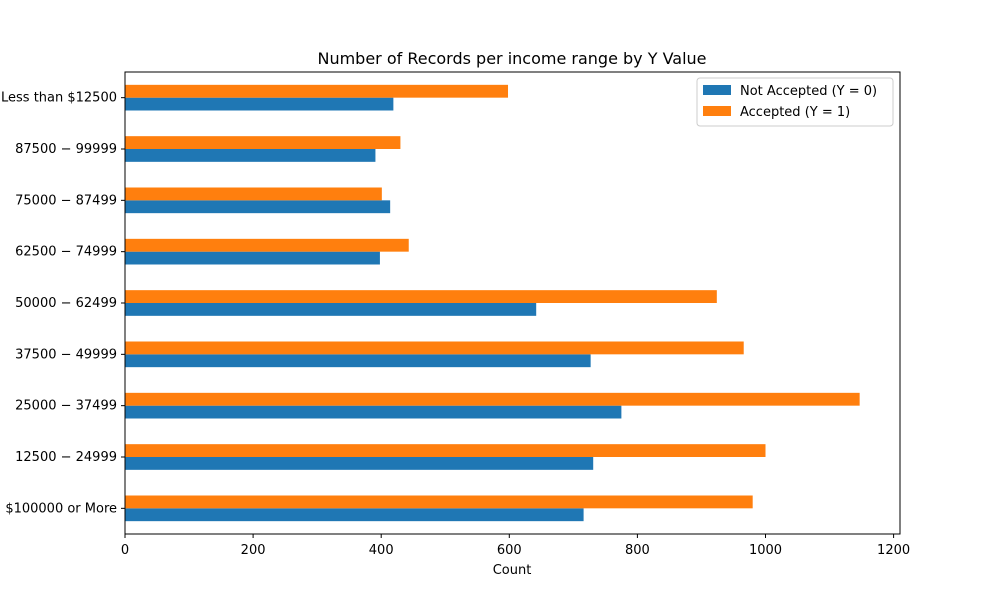 Image resolution: width=1000 pixels, height=600 pixels. Describe the element at coordinates (125, 550) in the screenshot. I see `x-tick-label: 0` at that location.